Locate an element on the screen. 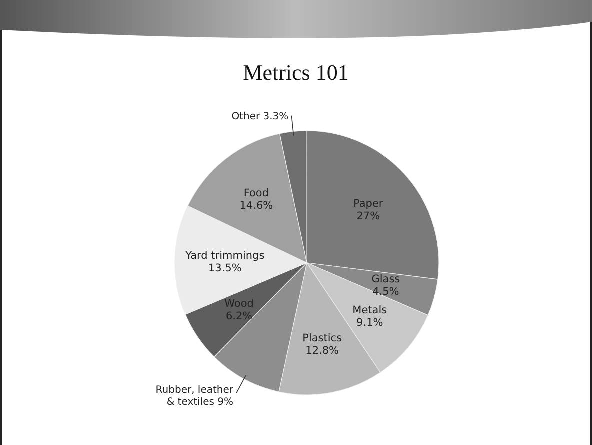  slice-label: Yard trimmings is located at coordinates (224, 256).